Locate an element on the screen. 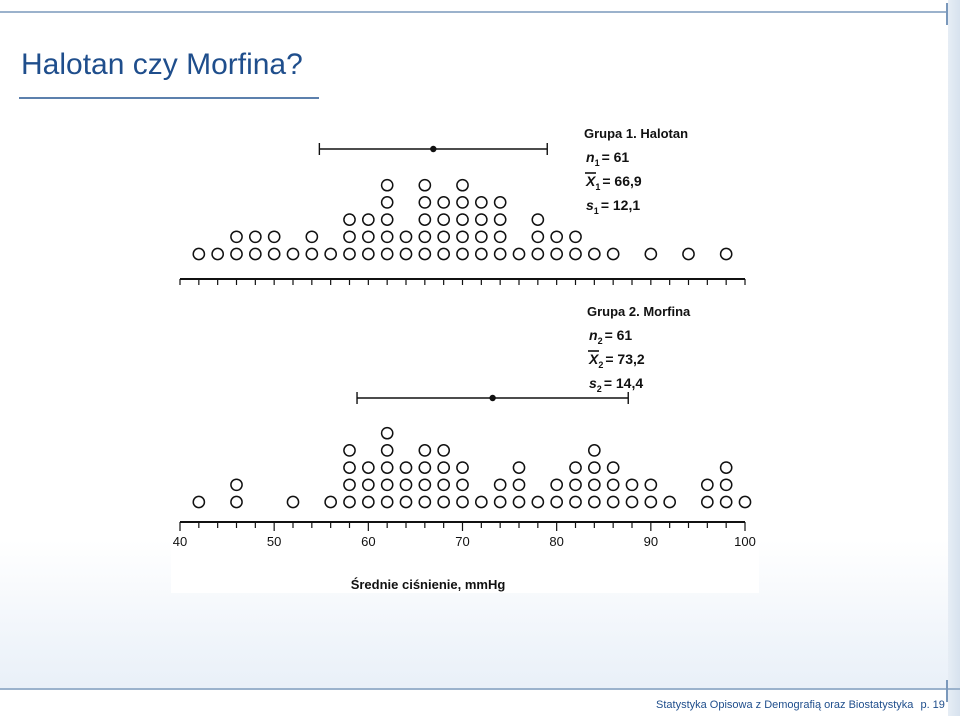 The image size is (960, 716). group-2-name: Grupa 2. Morfina is located at coordinates (639, 311).